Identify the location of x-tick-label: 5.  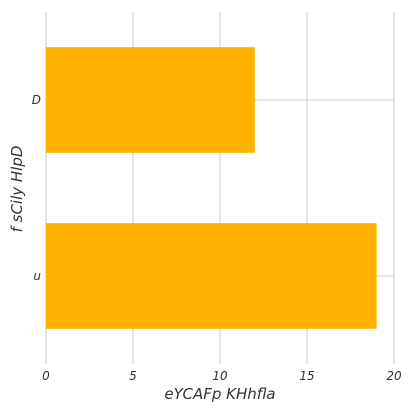
(133, 376).